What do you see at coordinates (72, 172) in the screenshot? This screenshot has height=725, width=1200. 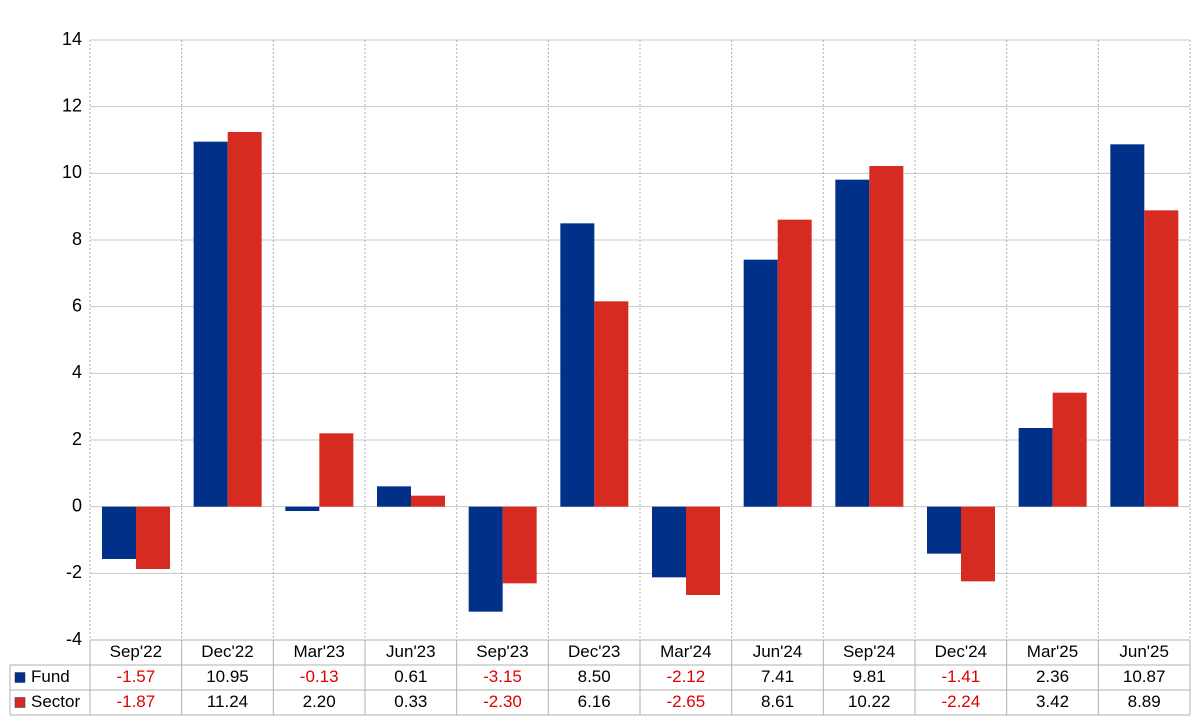 I see `y-tick-label: 10` at bounding box center [72, 172].